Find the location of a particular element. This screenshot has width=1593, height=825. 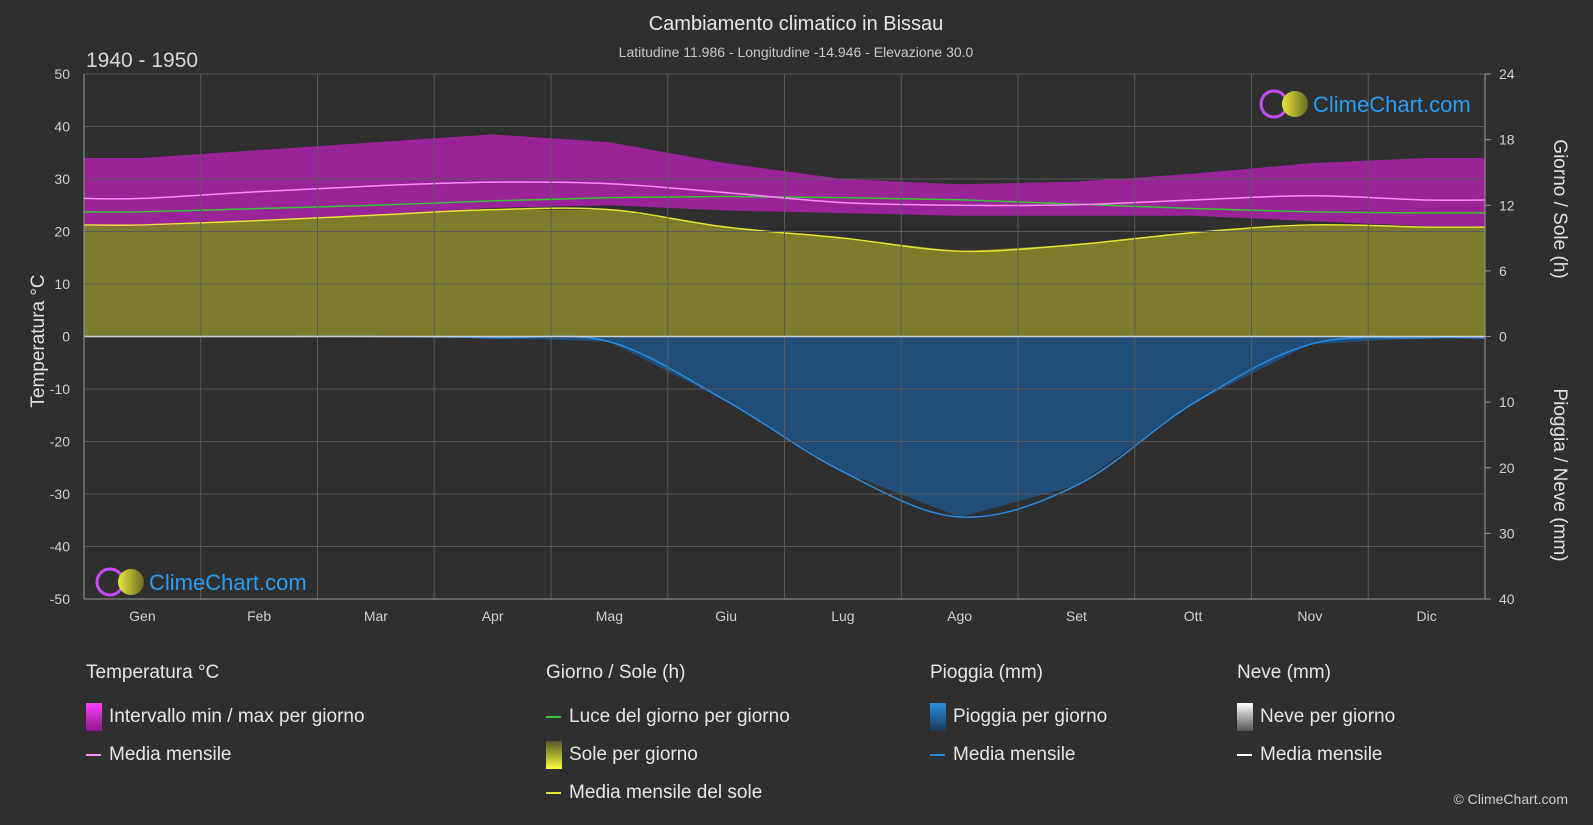

chart-title: Cambiamento climatico in Bissau is located at coordinates (796, 24).